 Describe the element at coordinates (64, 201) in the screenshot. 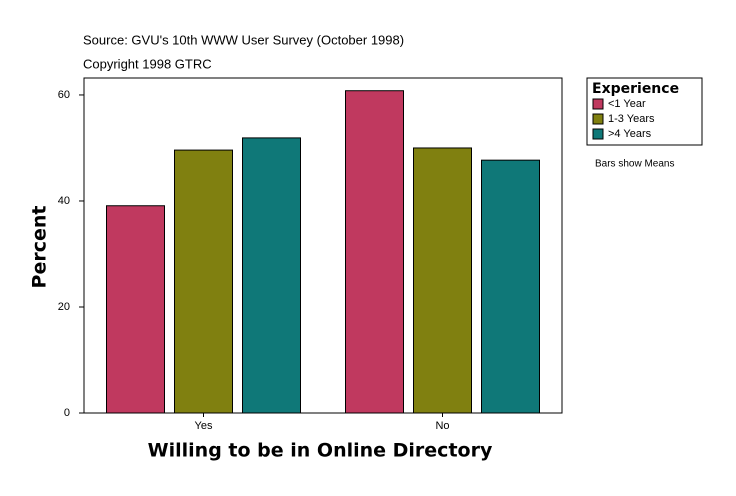

I see `y-tick-label: 40` at that location.